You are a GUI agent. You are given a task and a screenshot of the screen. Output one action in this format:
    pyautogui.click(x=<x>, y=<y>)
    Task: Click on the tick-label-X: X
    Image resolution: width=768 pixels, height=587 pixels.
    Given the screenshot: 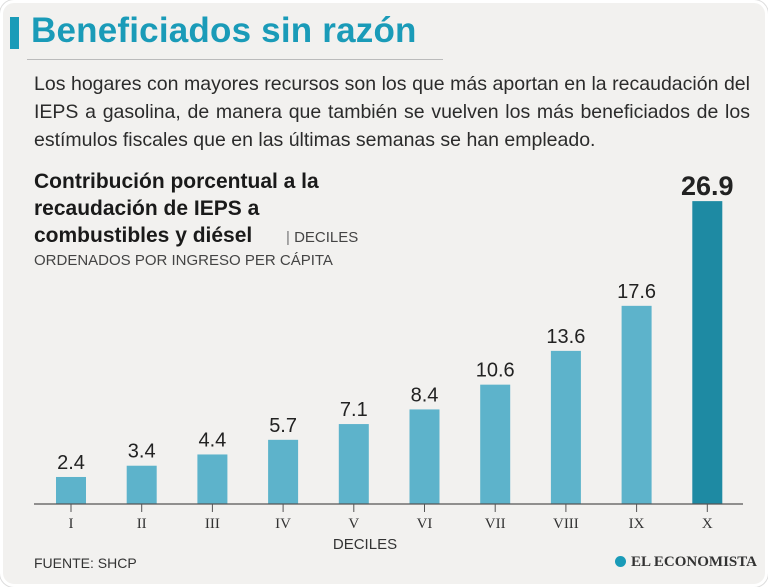 What is the action you would take?
    pyautogui.click(x=707, y=524)
    